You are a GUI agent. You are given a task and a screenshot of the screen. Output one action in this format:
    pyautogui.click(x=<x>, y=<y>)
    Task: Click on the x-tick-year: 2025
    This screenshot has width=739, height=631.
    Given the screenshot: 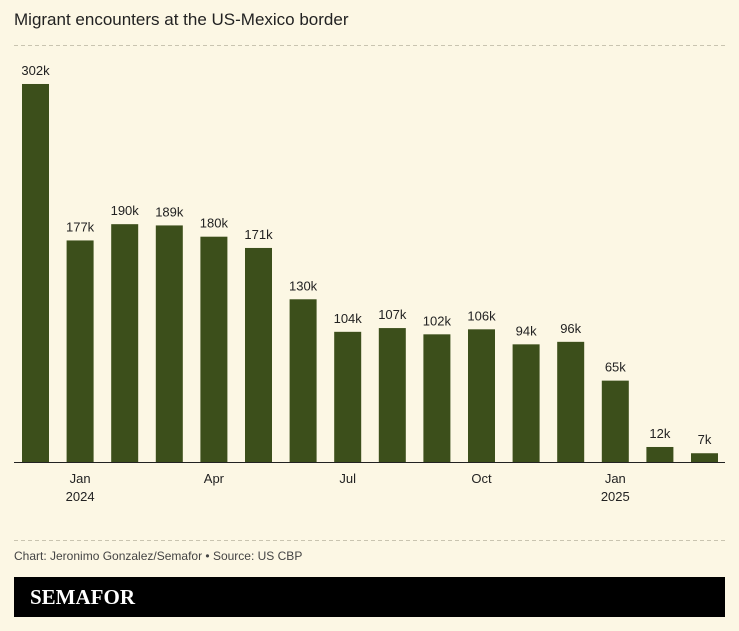 What is the action you would take?
    pyautogui.click(x=615, y=496)
    